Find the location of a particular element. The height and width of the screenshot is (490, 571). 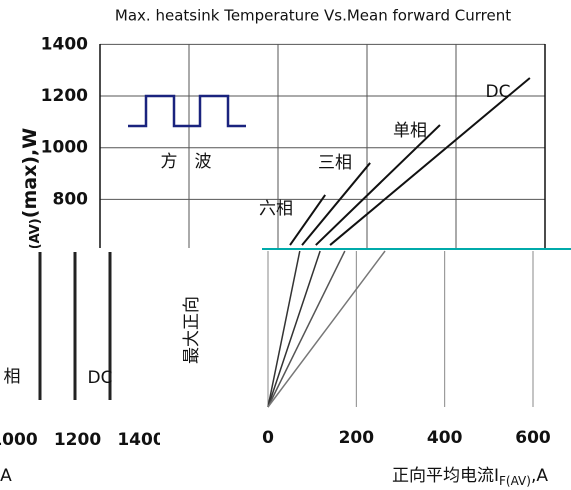

series-label: 三相 is located at coordinates (335, 163).